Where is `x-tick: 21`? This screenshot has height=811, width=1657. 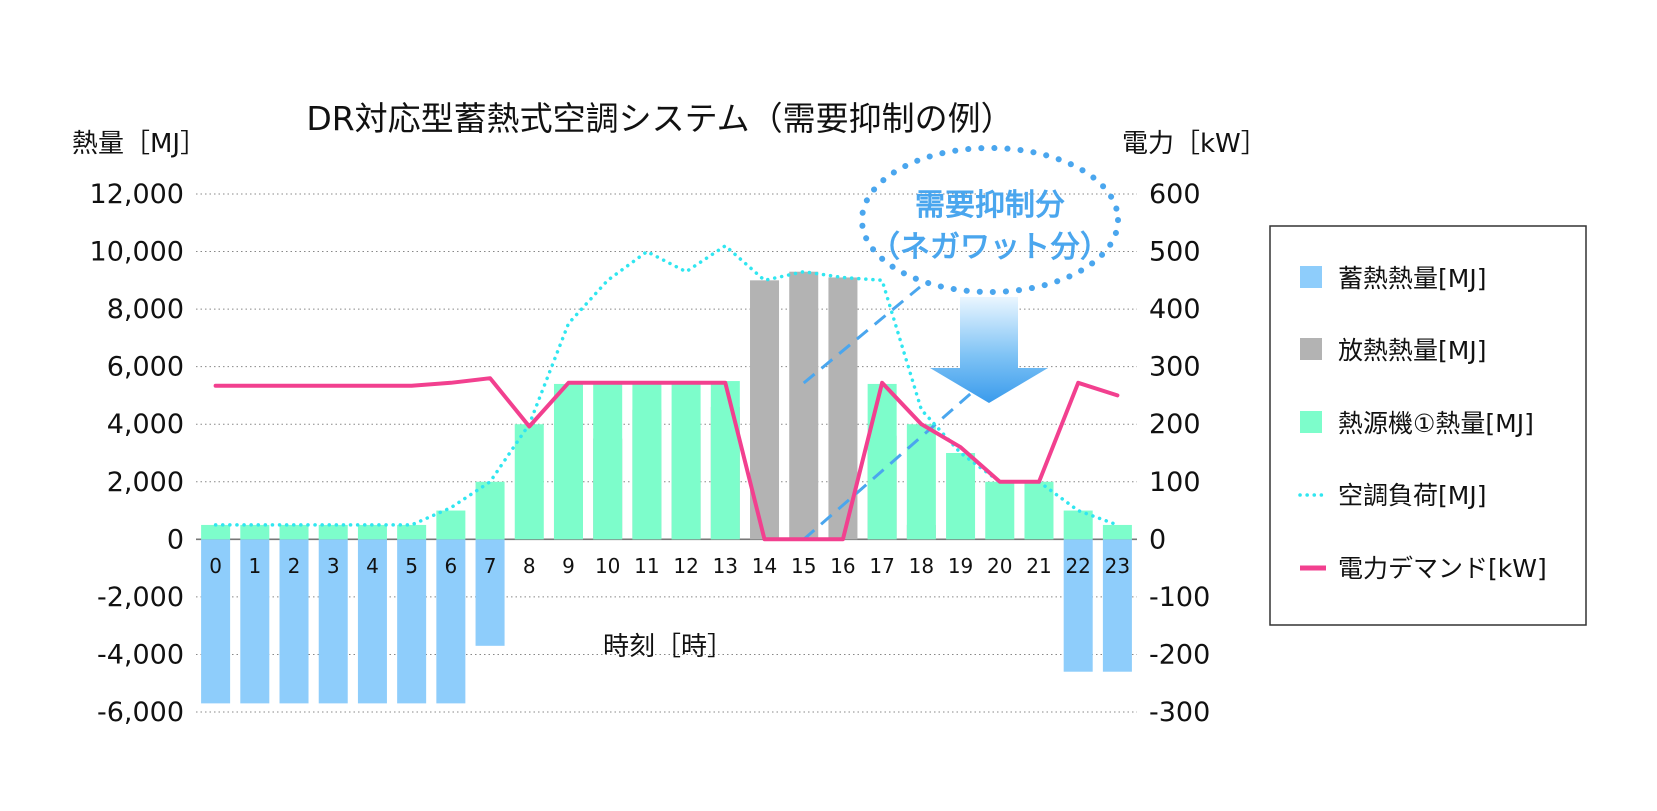 x-tick: 21 is located at coordinates (1038, 566).